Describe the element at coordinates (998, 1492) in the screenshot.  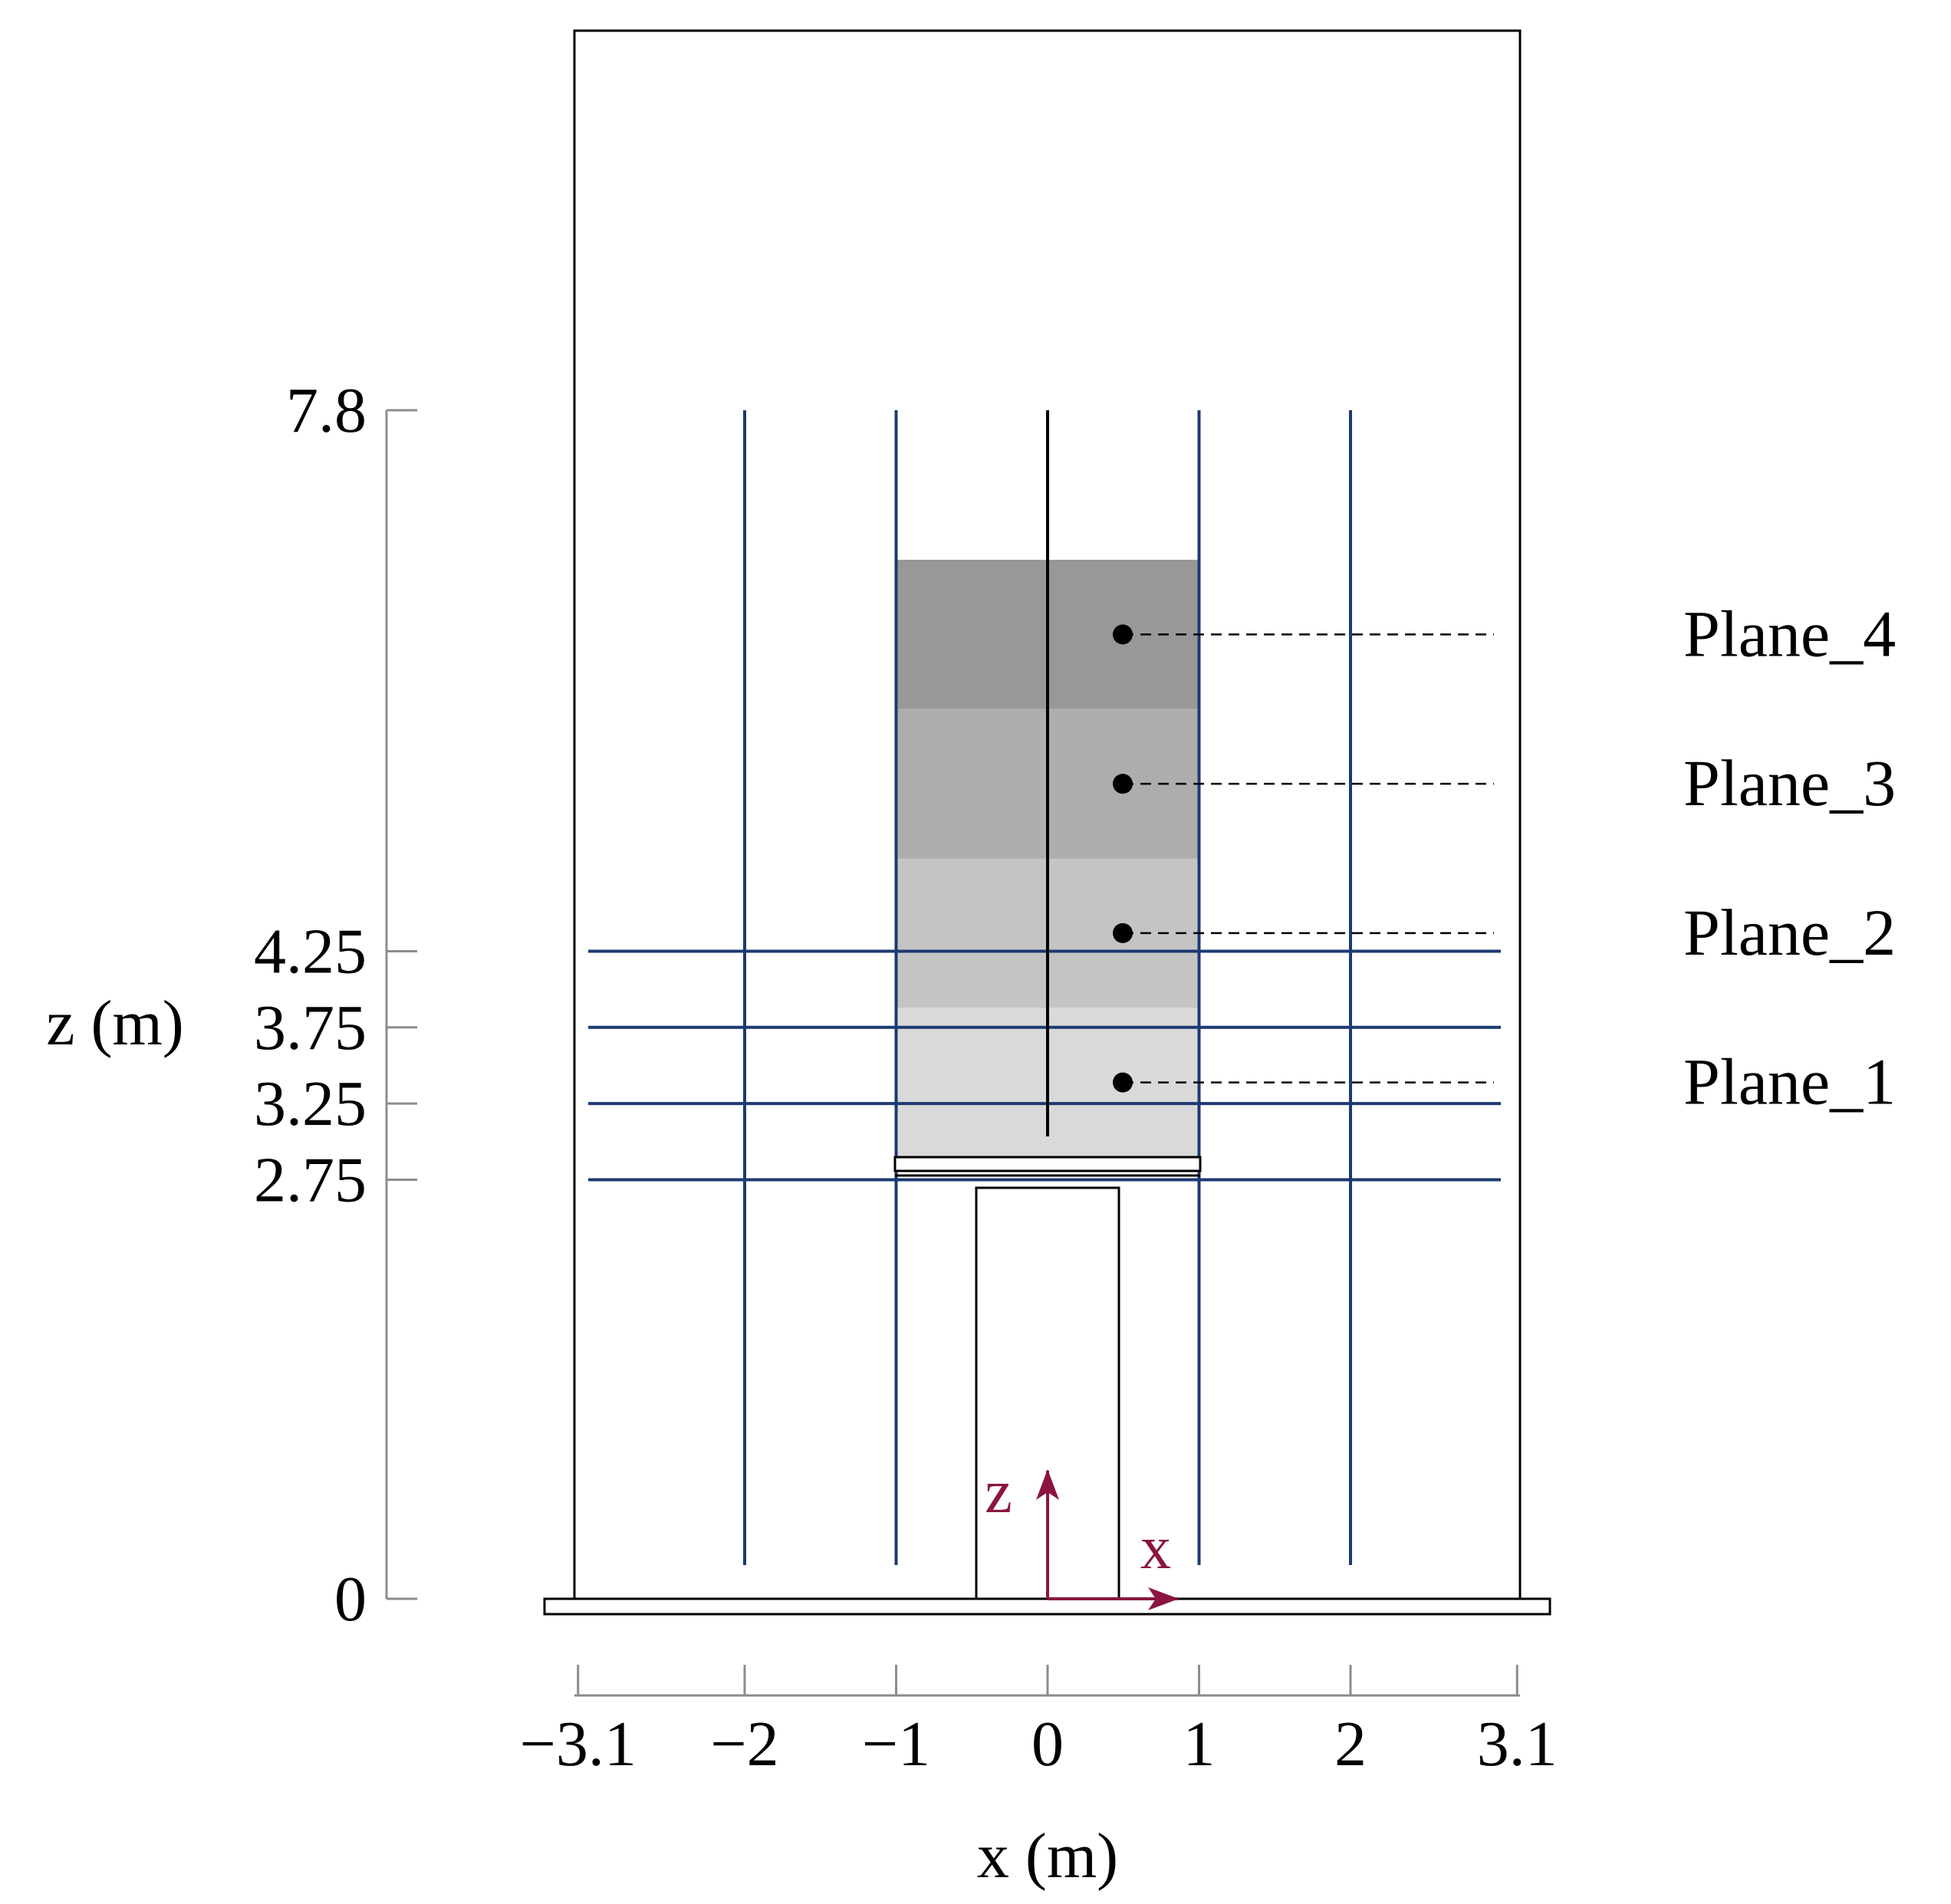
I see `z-arrow-label: z` at that location.